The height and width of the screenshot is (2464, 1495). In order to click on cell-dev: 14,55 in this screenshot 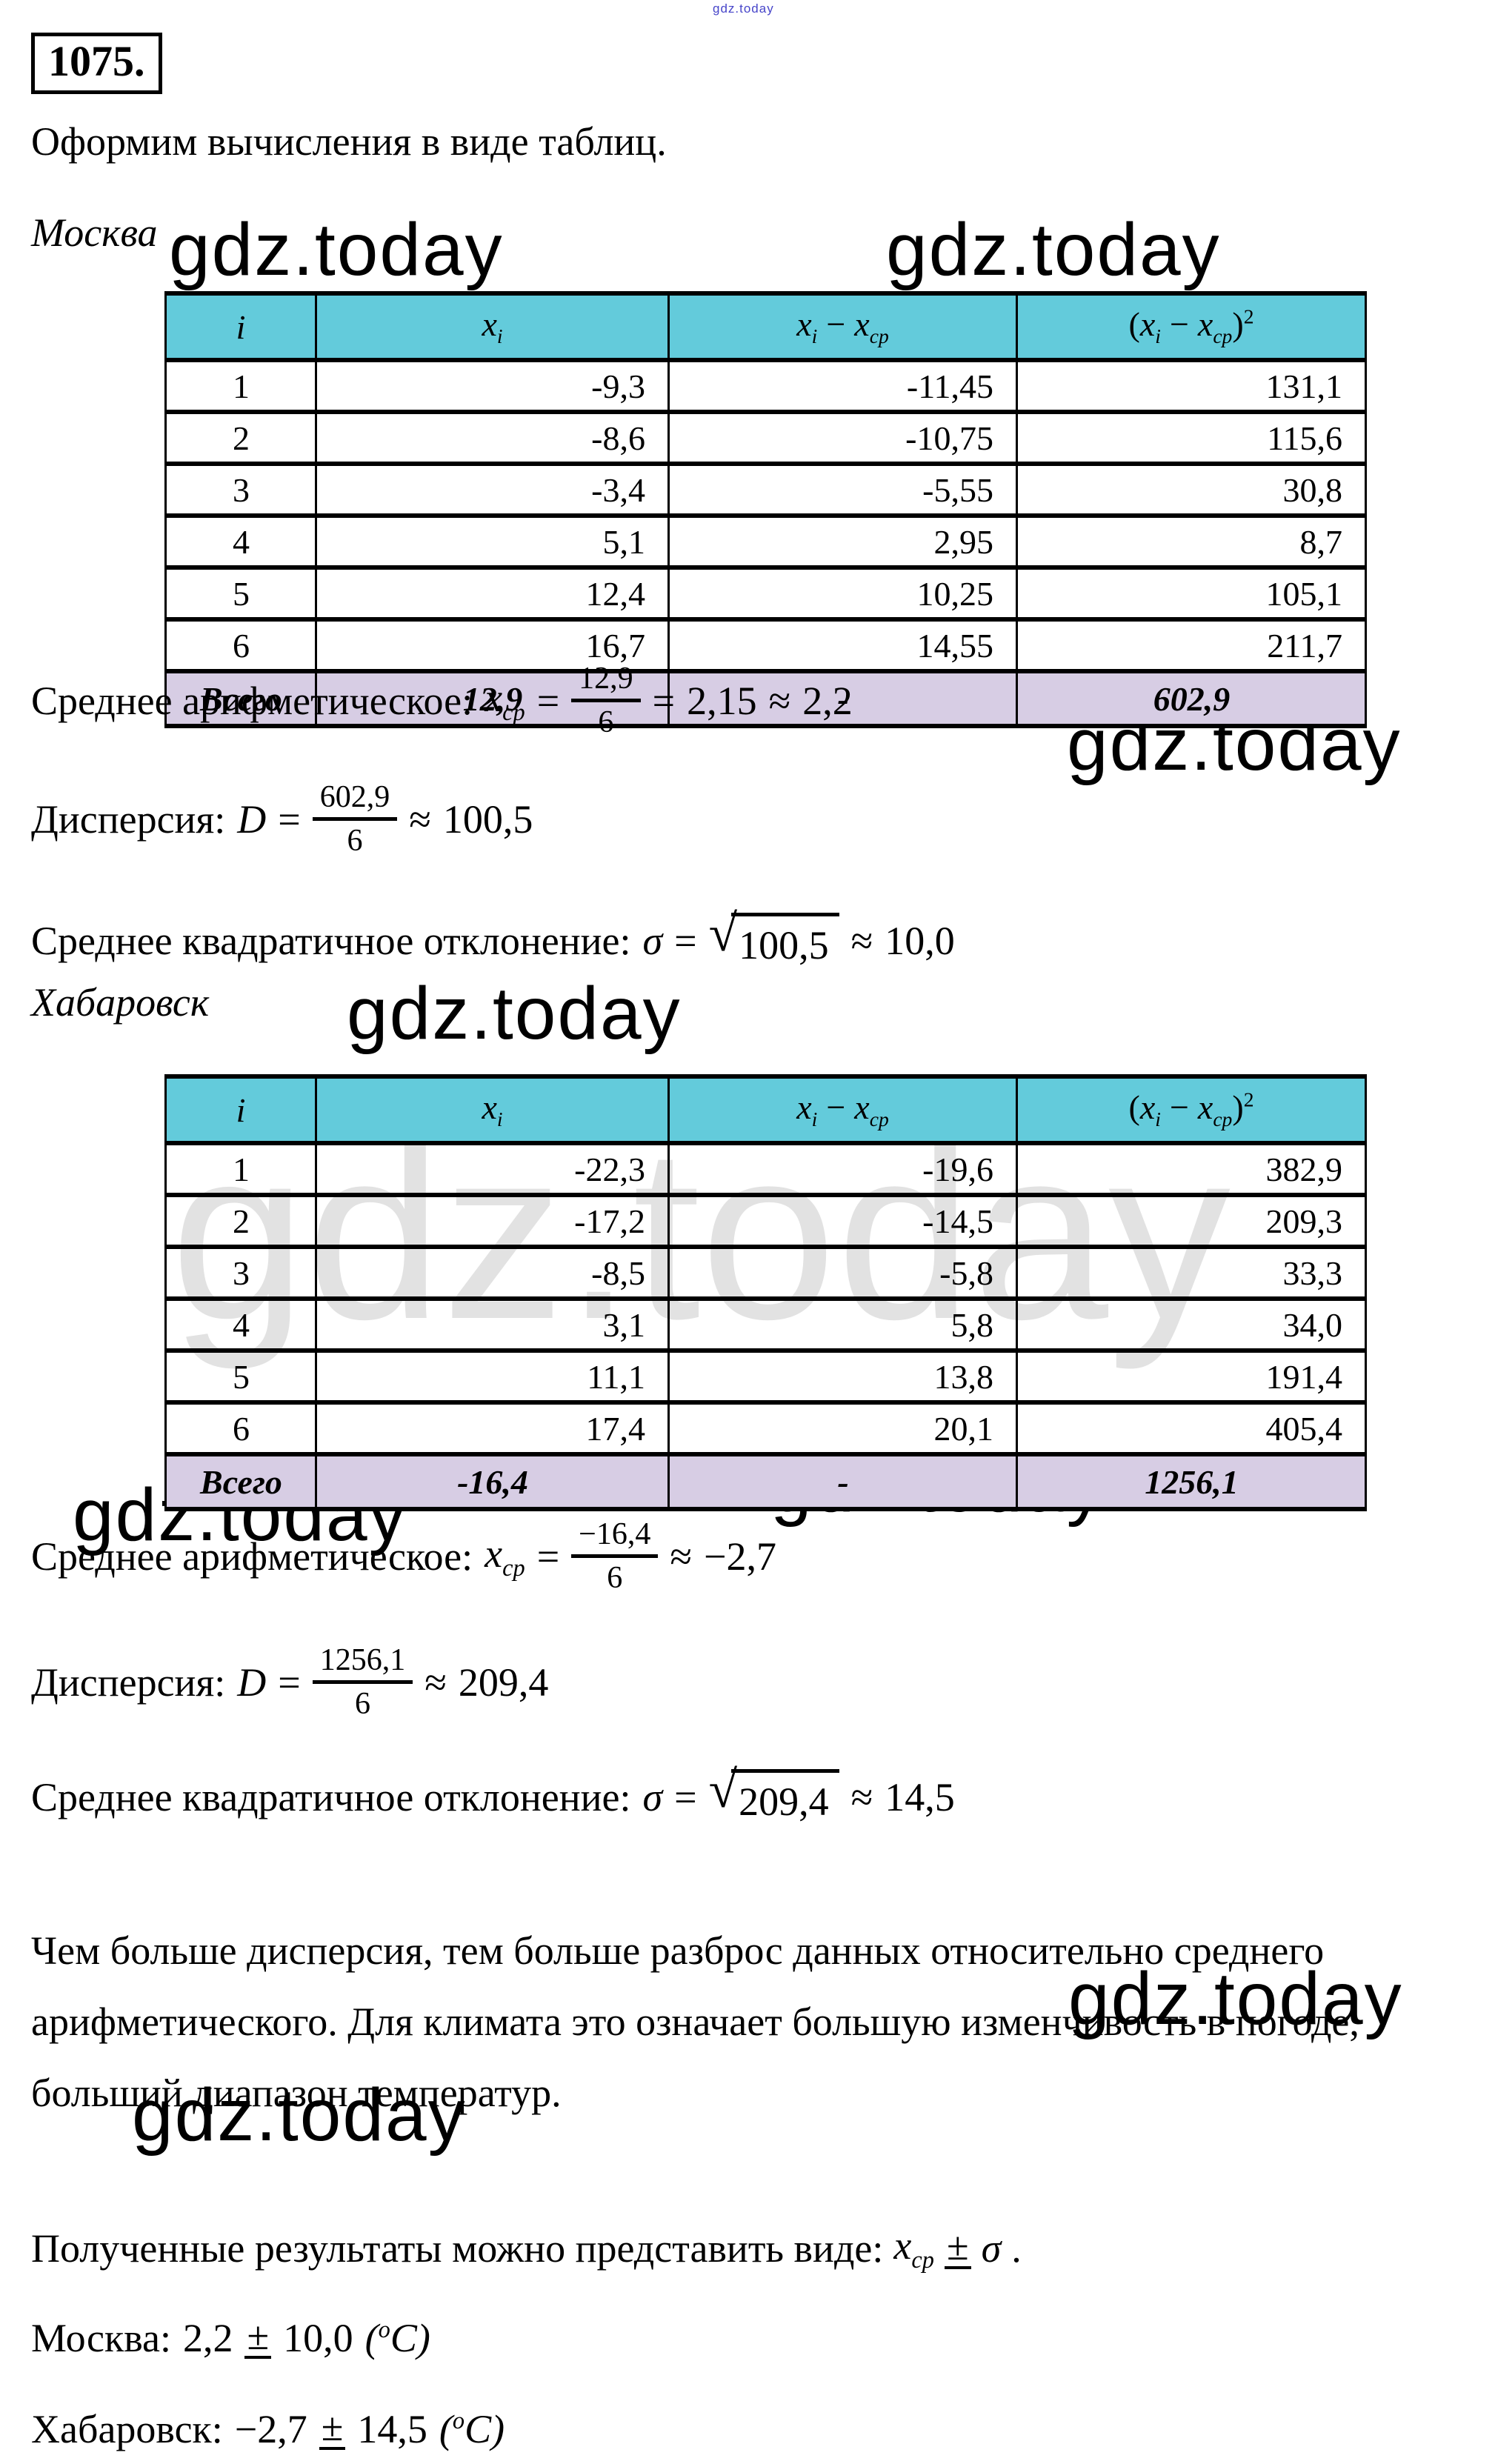, I will do `click(842, 645)`.